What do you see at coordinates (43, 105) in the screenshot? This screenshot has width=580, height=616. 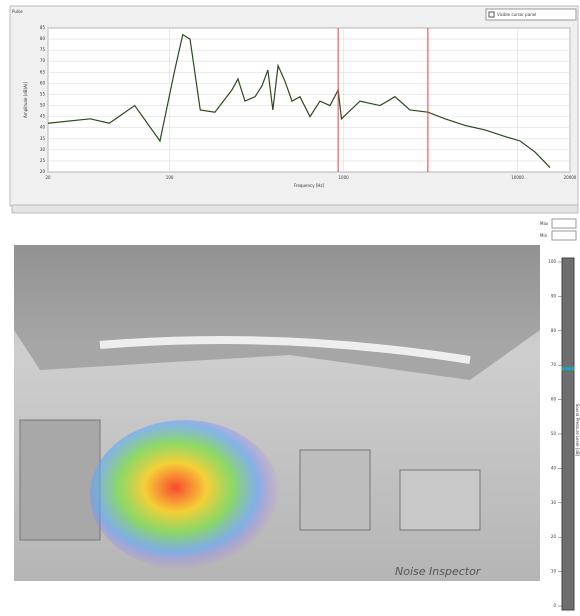 I see `y-tick-label: 50` at bounding box center [43, 105].